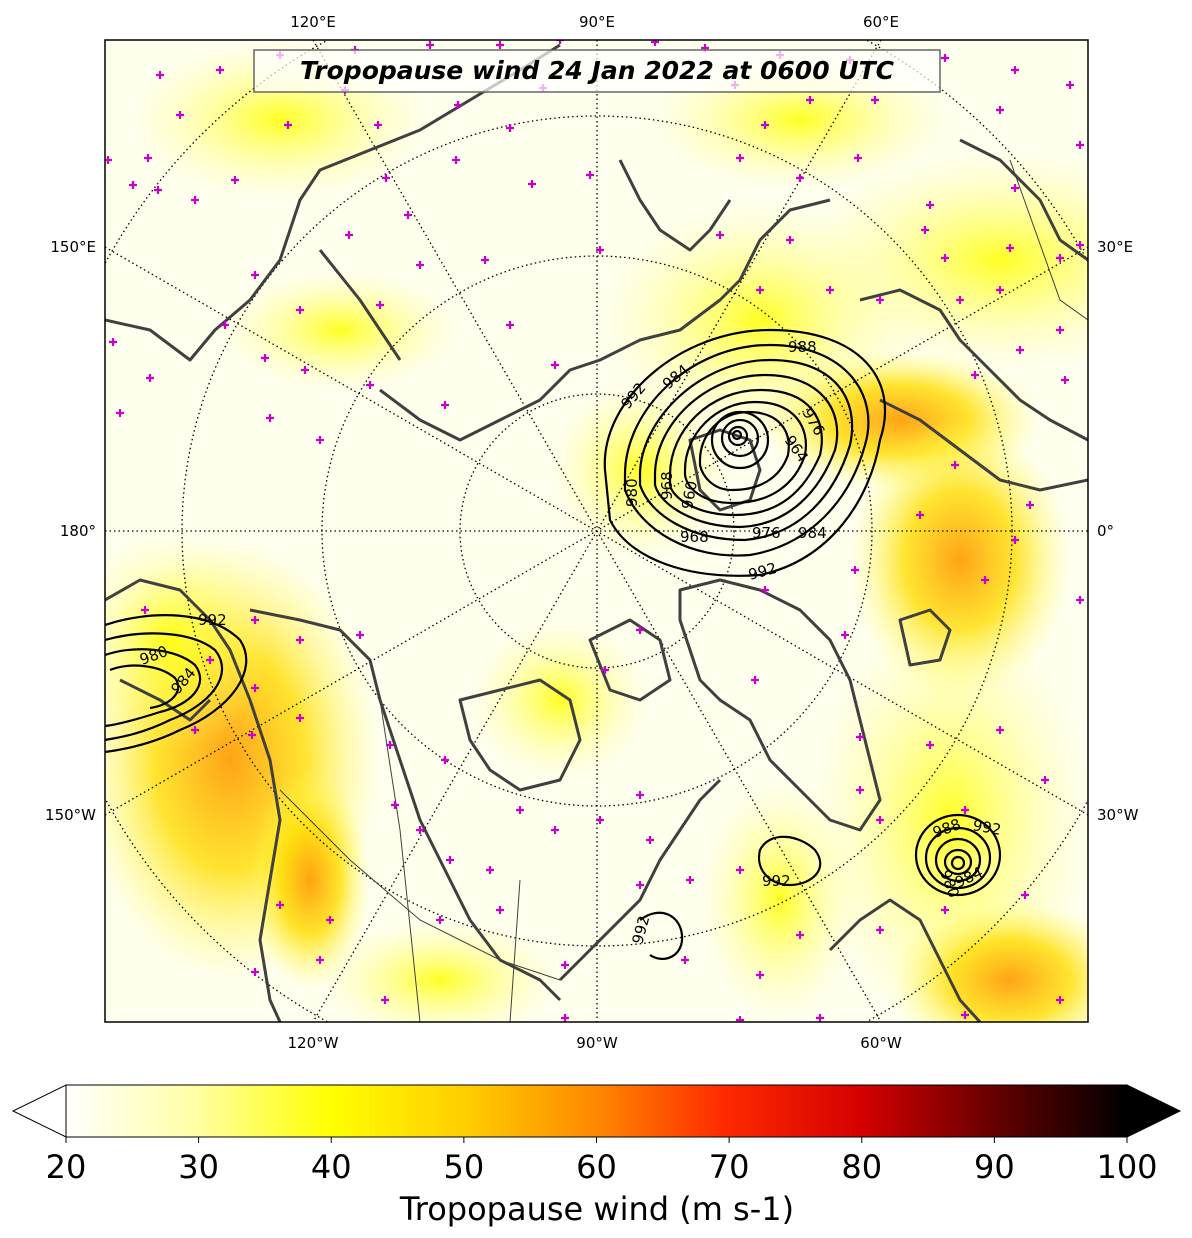  I want to click on contour-992-labrador, so click(789, 861).